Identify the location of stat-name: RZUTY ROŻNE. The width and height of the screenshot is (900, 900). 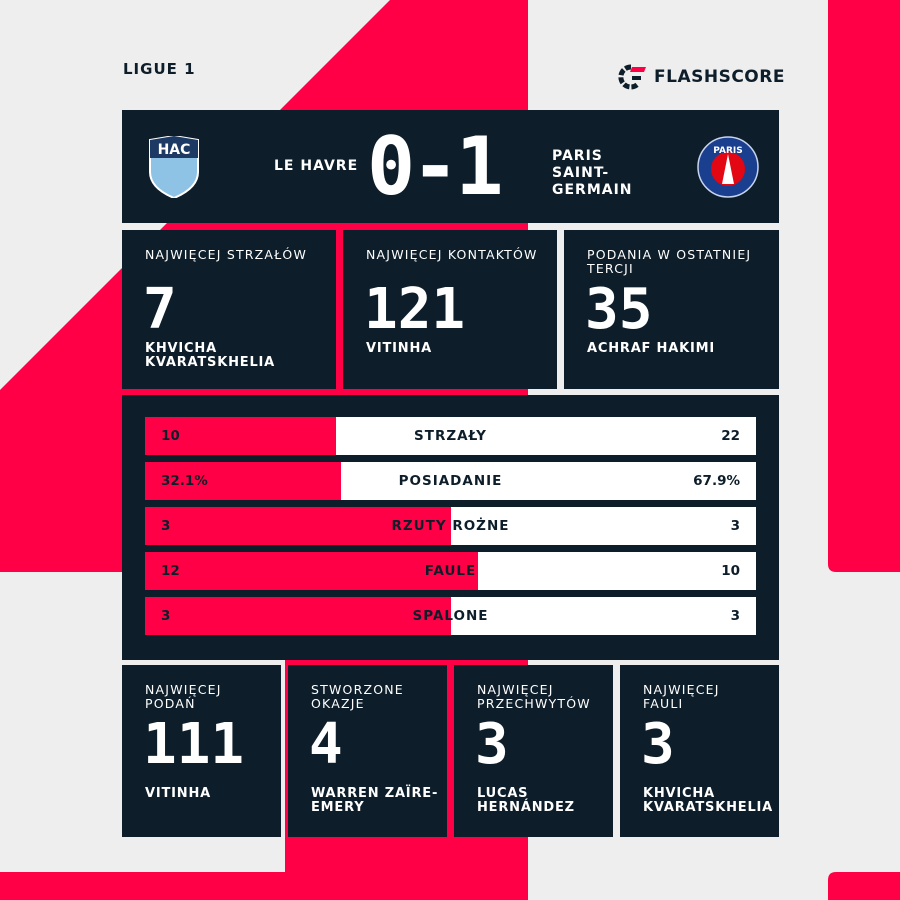
(450, 526).